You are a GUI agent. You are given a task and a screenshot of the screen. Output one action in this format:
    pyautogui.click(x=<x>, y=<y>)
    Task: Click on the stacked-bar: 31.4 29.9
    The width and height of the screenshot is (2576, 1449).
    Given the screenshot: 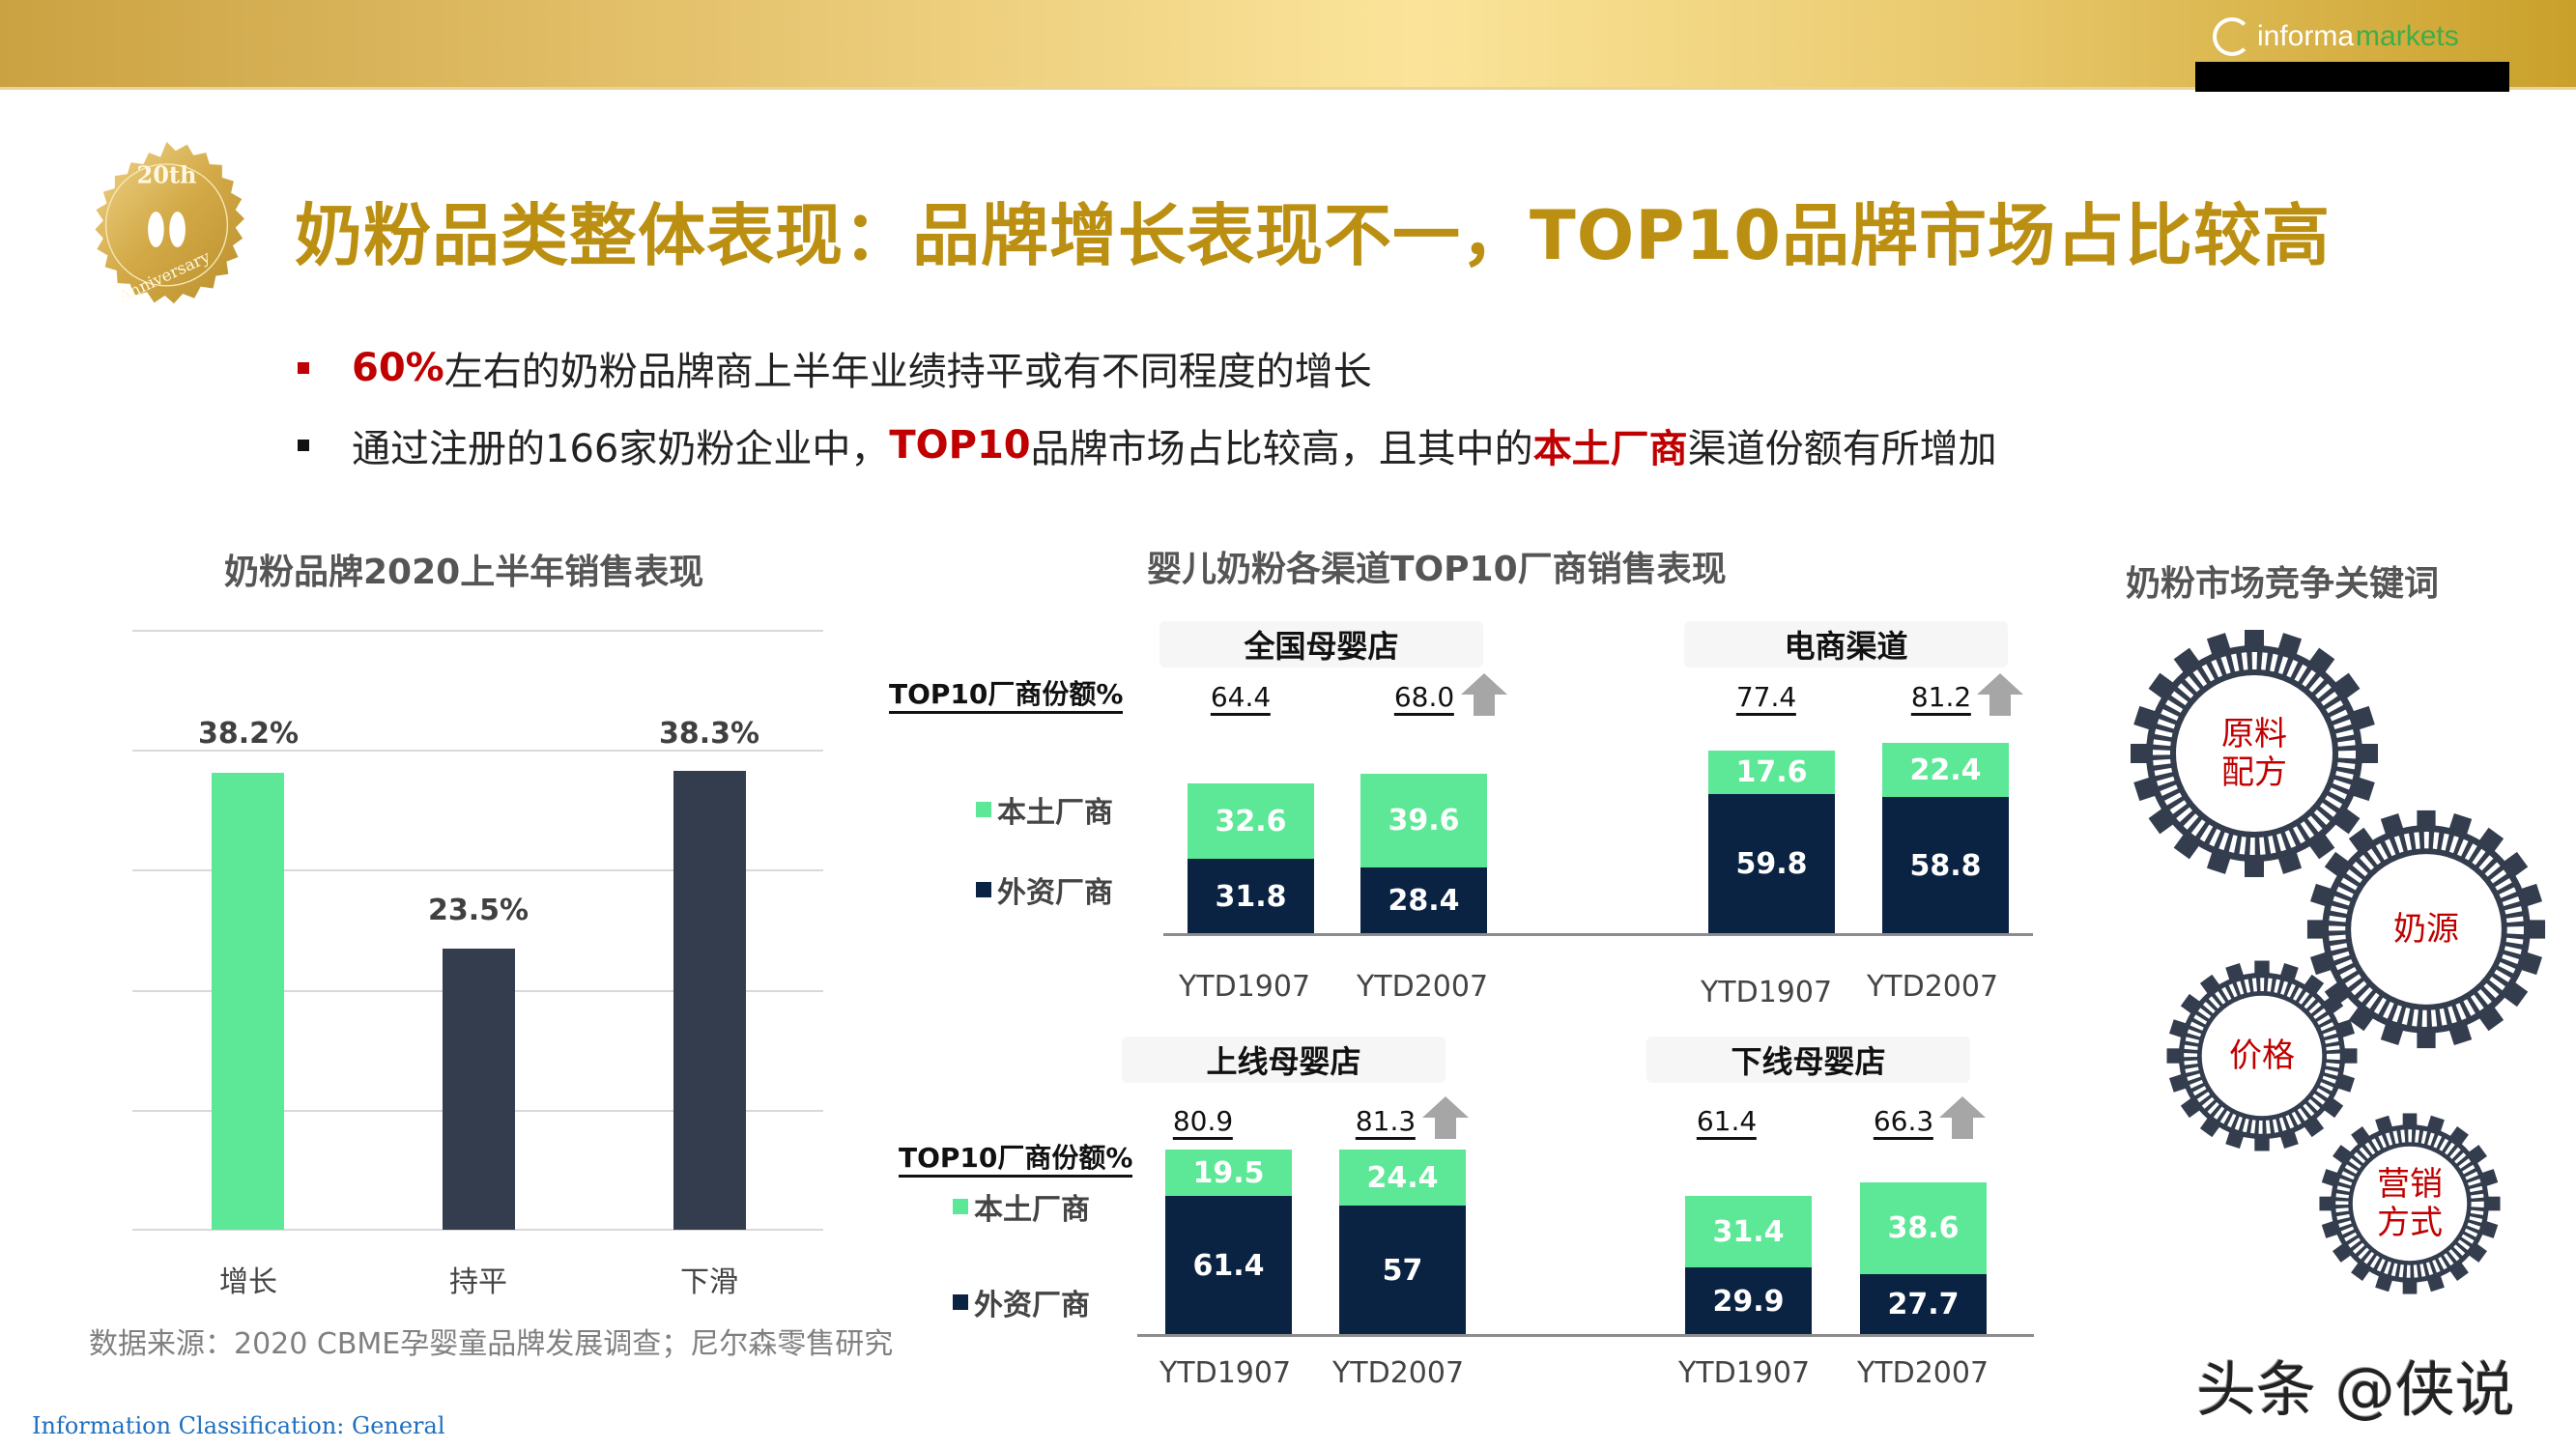 What is the action you would take?
    pyautogui.click(x=1749, y=1265)
    